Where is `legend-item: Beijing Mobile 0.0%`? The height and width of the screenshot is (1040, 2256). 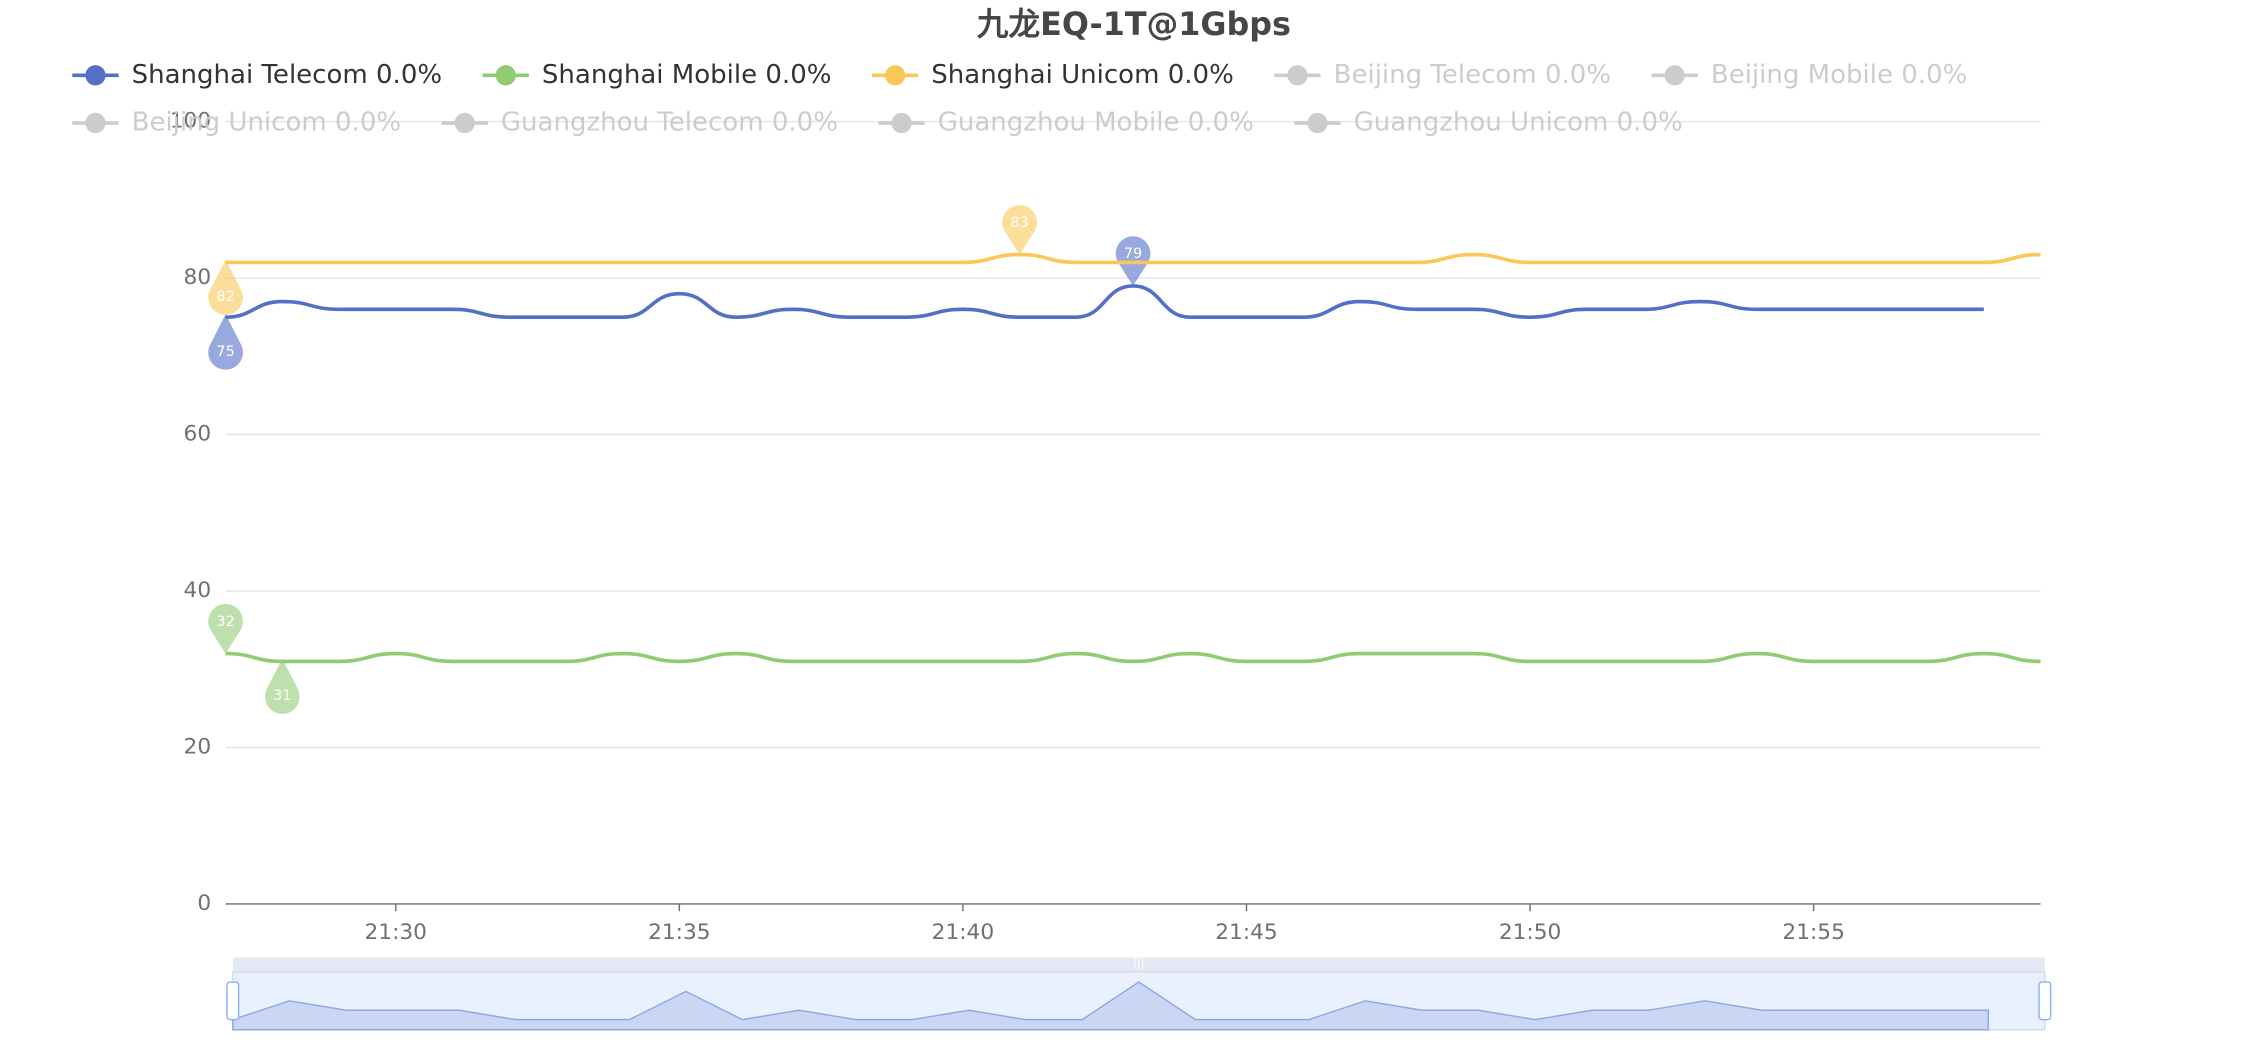 legend-item: Beijing Mobile 0.0% is located at coordinates (1809, 75).